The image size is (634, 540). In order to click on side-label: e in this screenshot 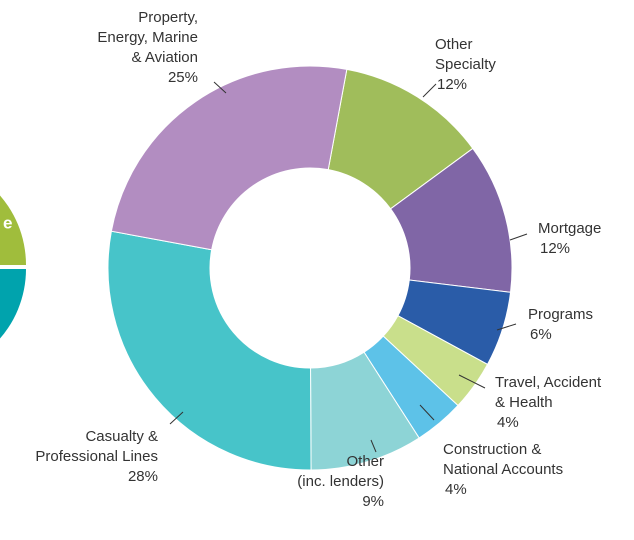, I will do `click(7, 222)`.